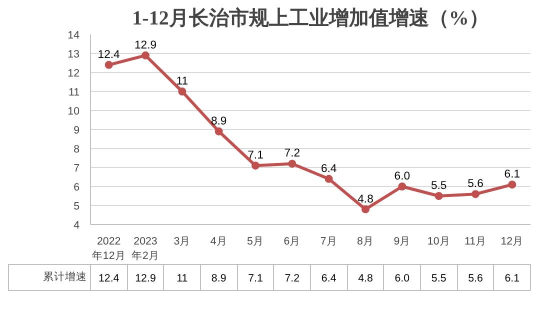 Image resolution: width=551 pixels, height=332 pixels. I want to click on text: 8.9, so click(218, 121).